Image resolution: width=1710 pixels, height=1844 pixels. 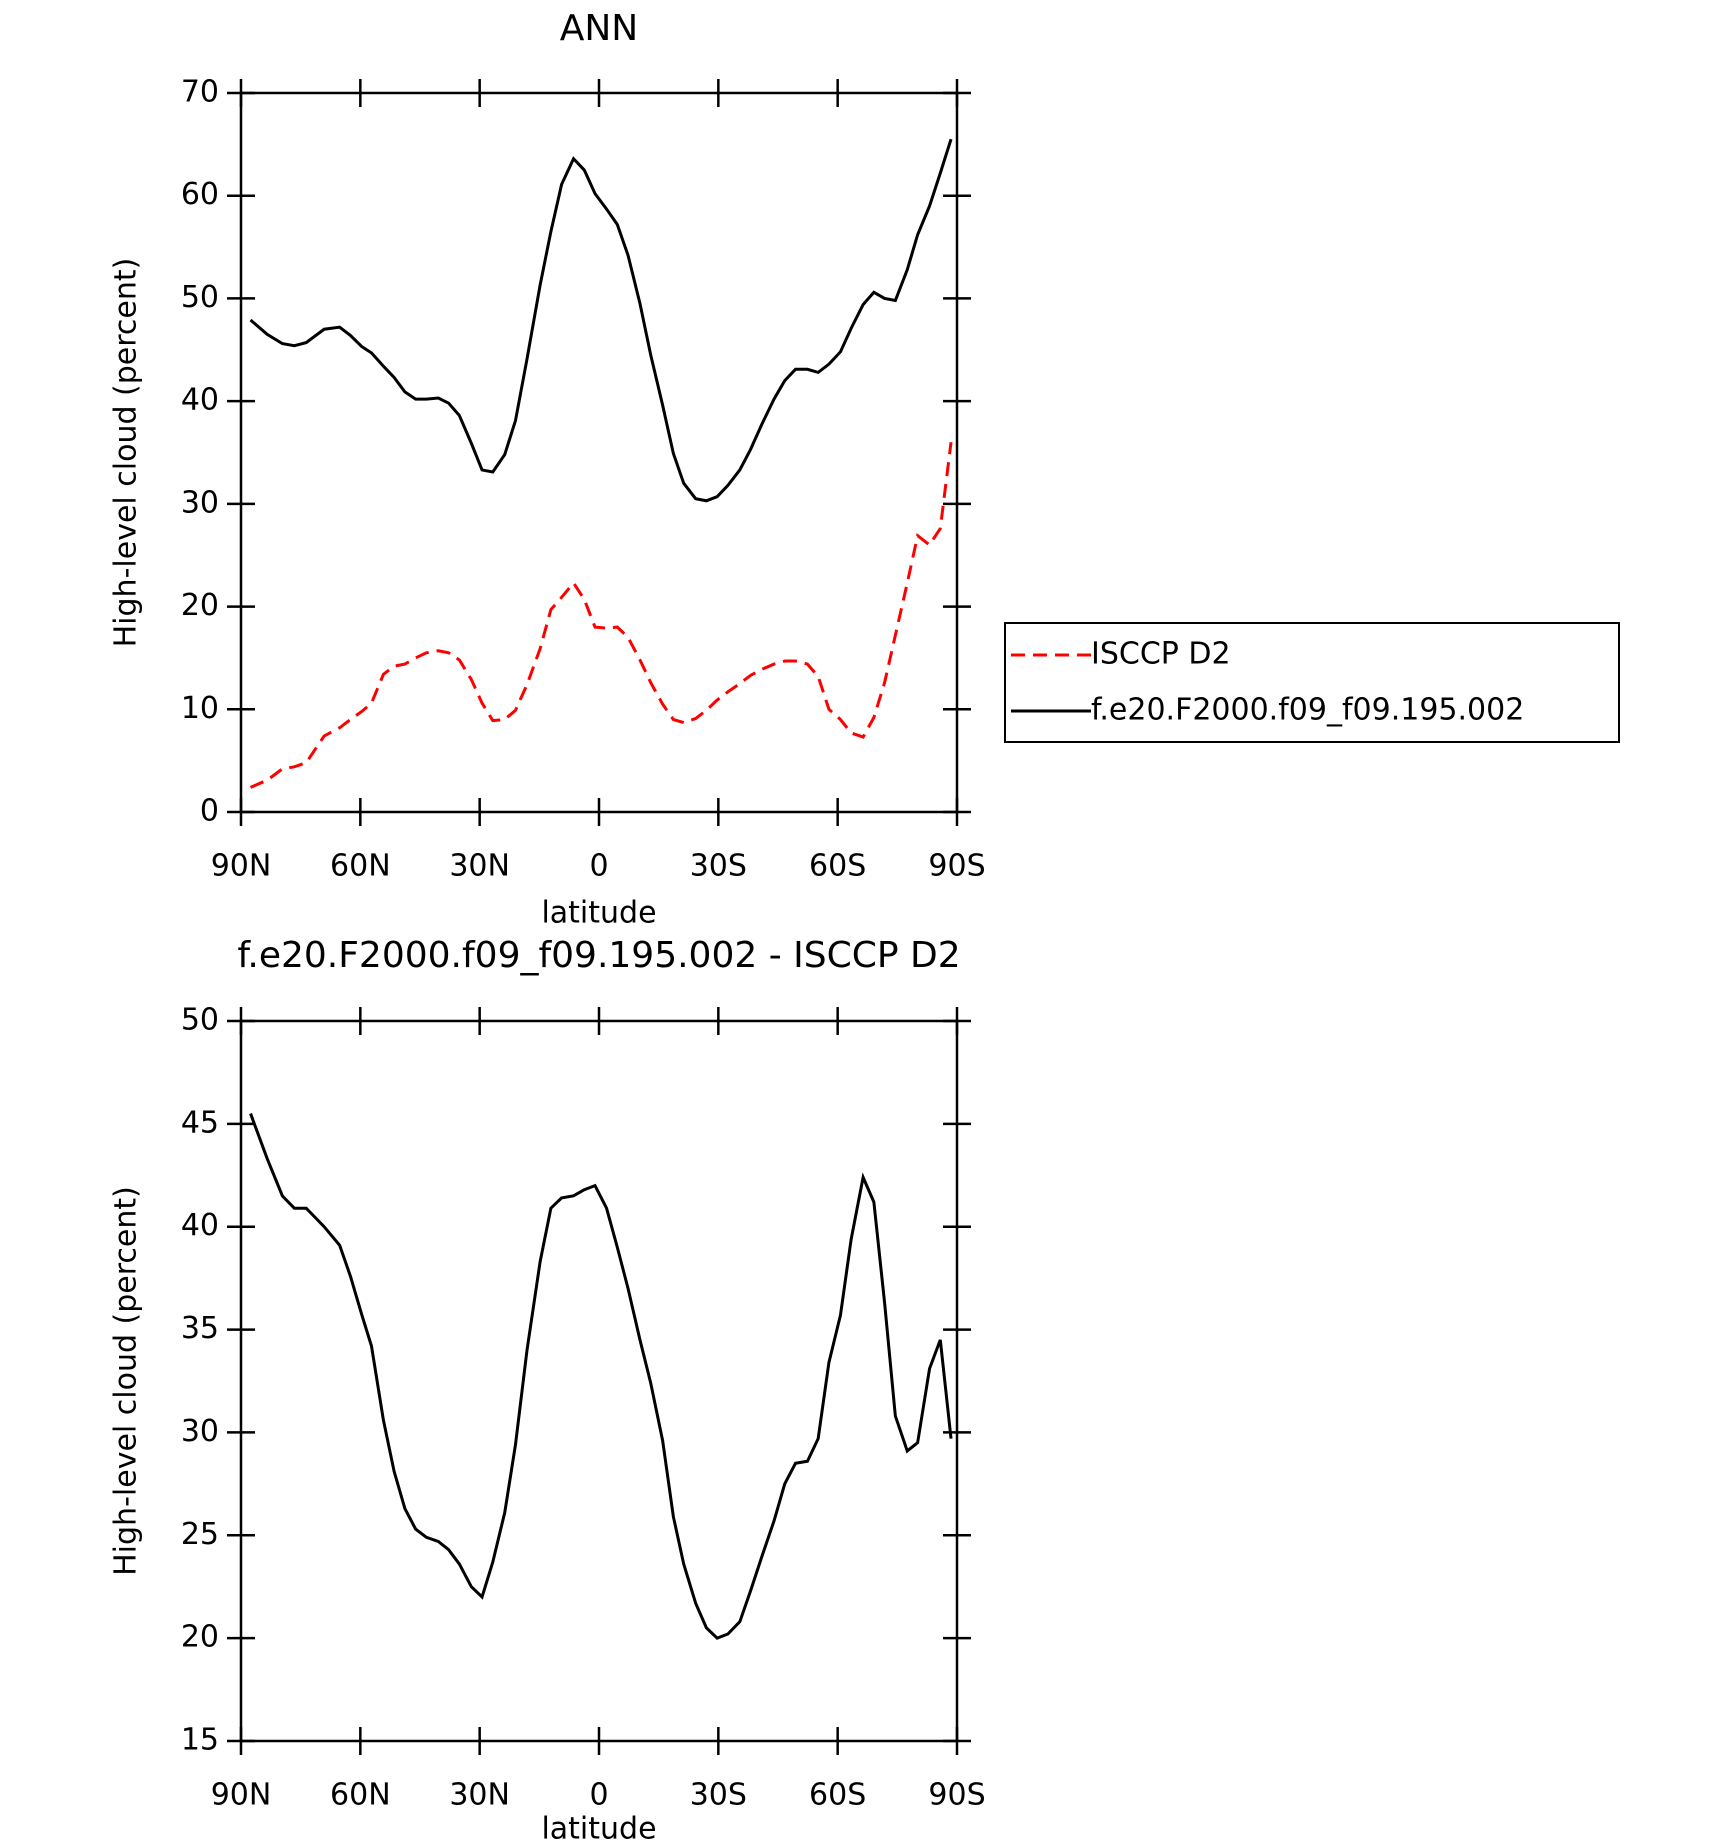 What do you see at coordinates (200, 1740) in the screenshot?
I see `y-tick-label: 15` at bounding box center [200, 1740].